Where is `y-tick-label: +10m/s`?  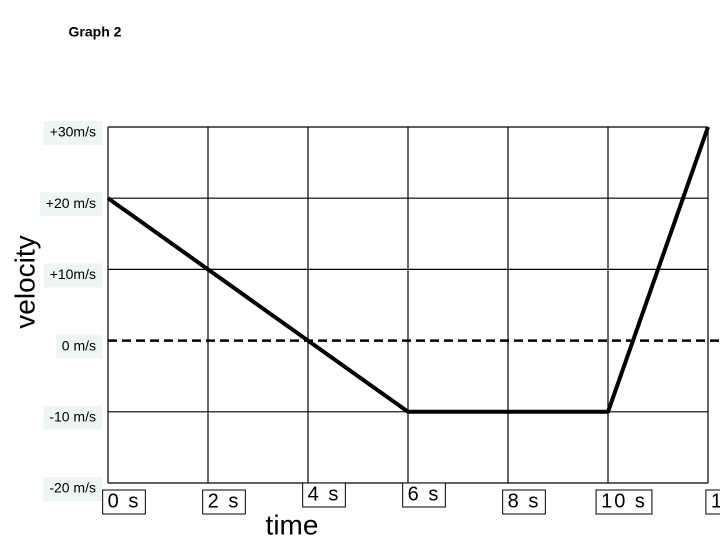
y-tick-label: +10m/s is located at coordinates (73, 274).